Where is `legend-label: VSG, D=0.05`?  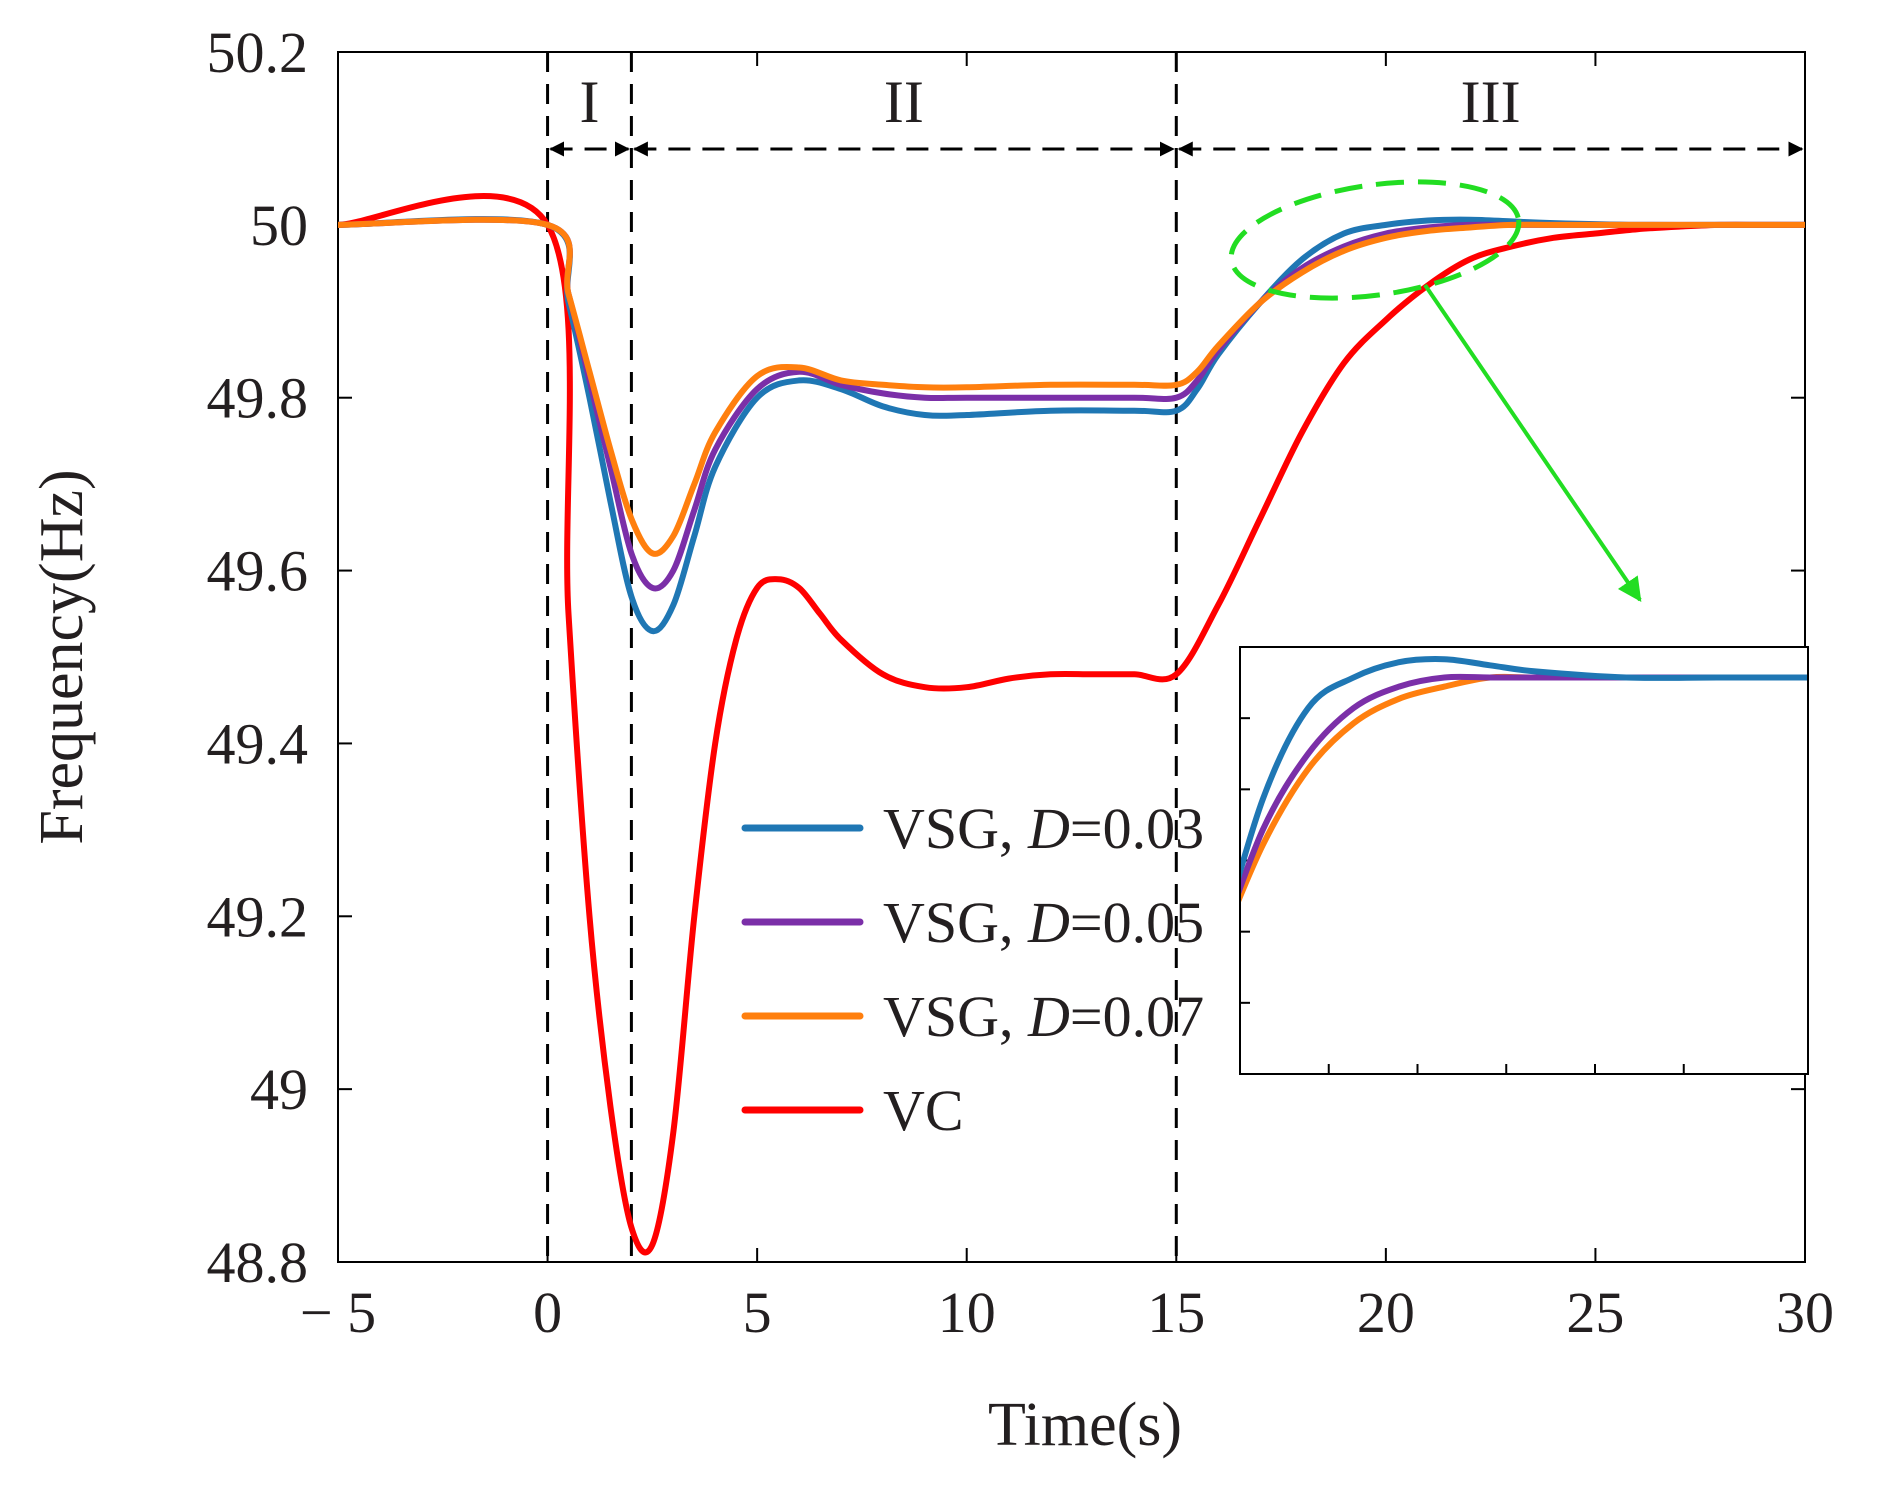 legend-label: VSG, D=0.05 is located at coordinates (1043, 922).